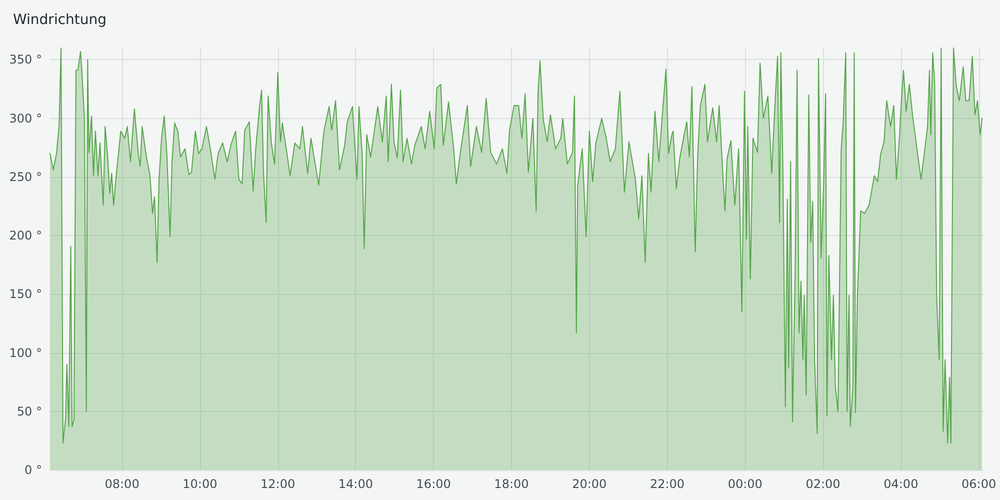  What do you see at coordinates (356, 484) in the screenshot?
I see `x-tick-label: 14:00` at bounding box center [356, 484].